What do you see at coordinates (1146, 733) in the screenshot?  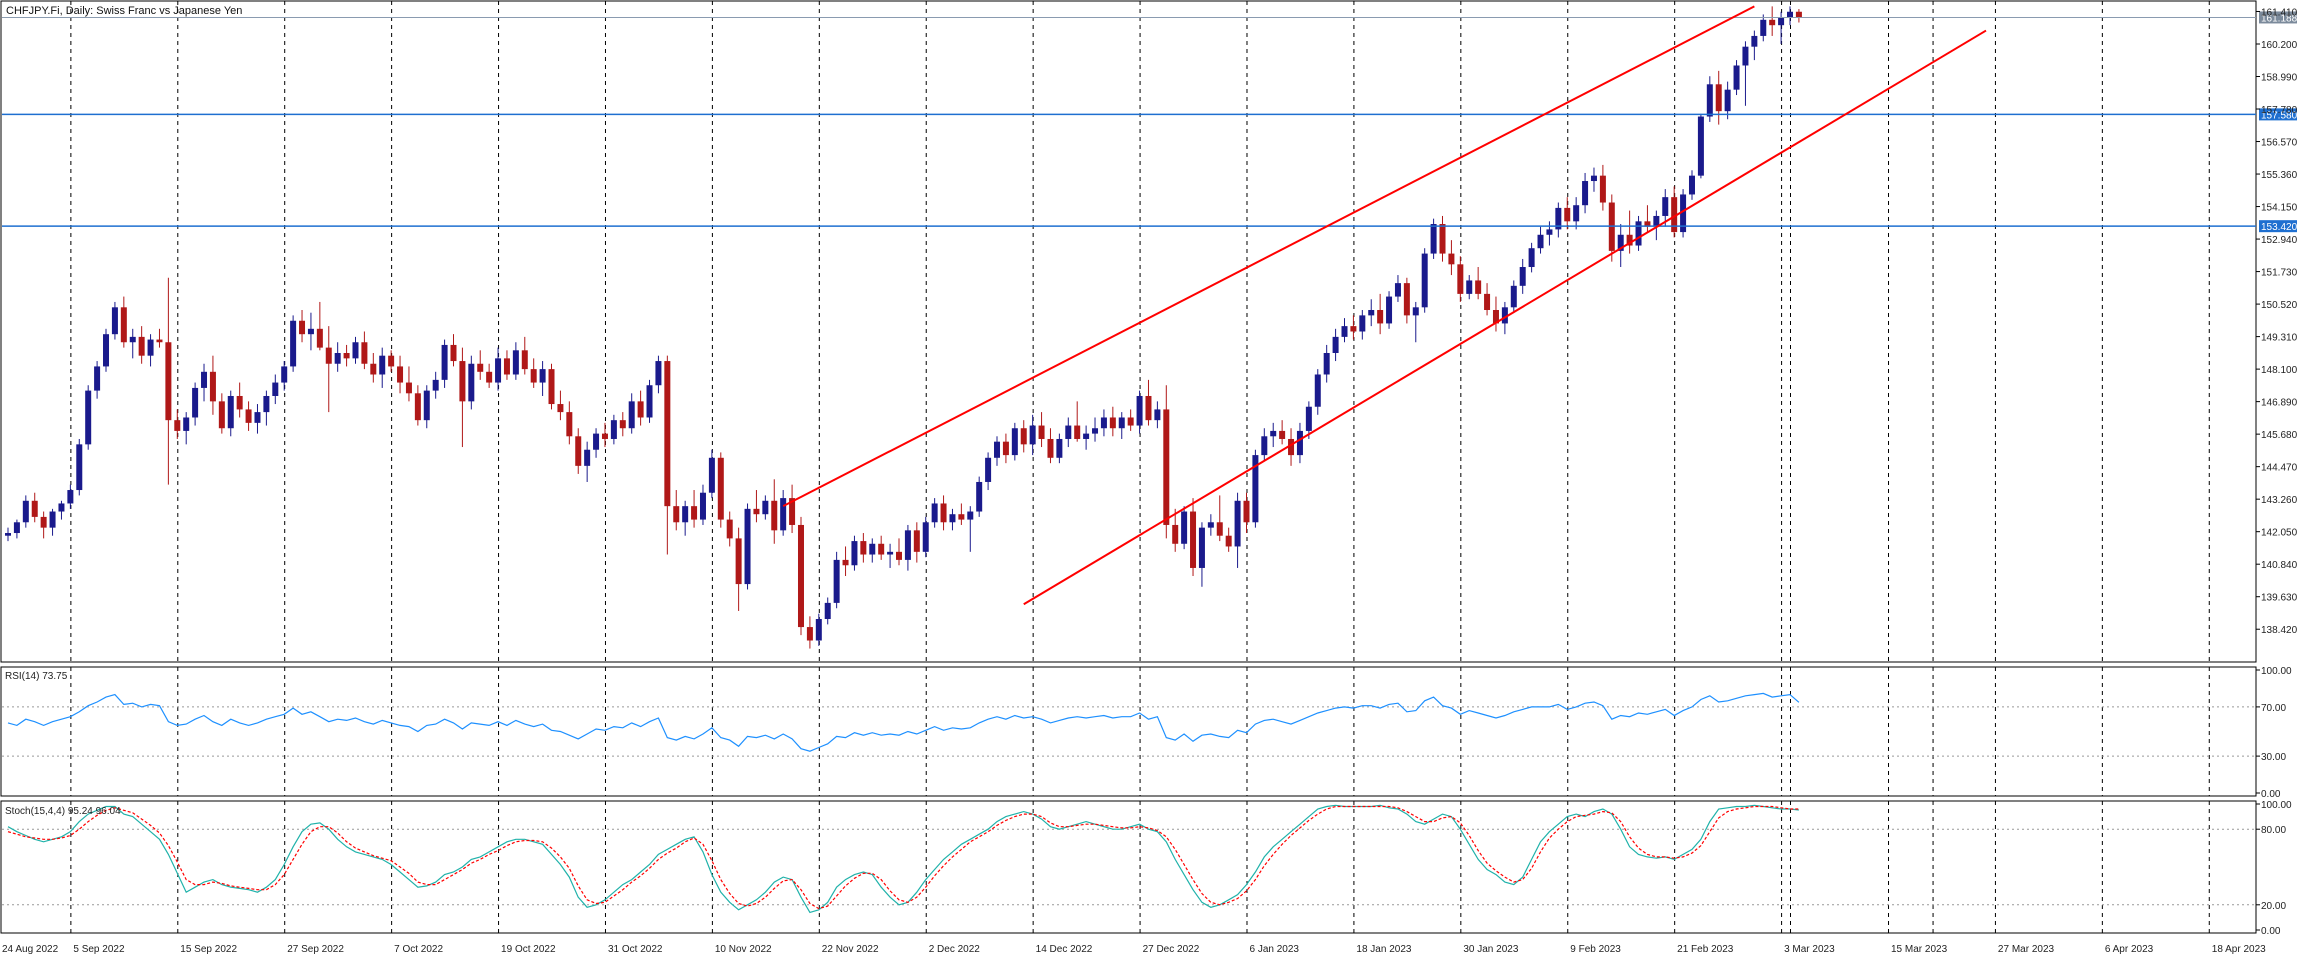 I see `rsi-panel: 100.00 70.00 30.00 0.00 RSI(14) 73.75` at bounding box center [1146, 733].